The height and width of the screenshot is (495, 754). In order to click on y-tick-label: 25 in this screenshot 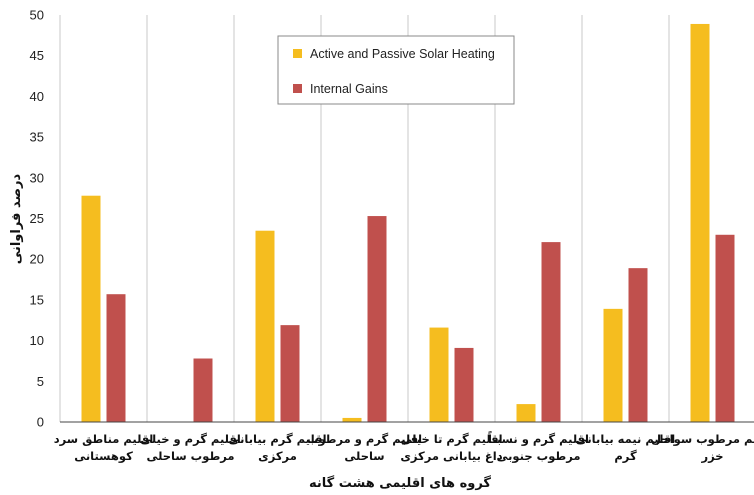, I will do `click(37, 218)`.